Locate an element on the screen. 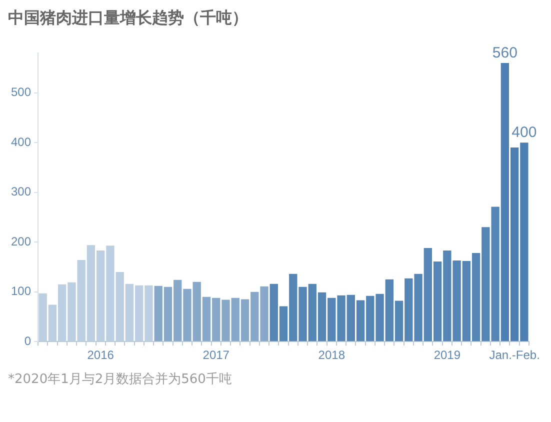  data-label: 400 is located at coordinates (524, 133).